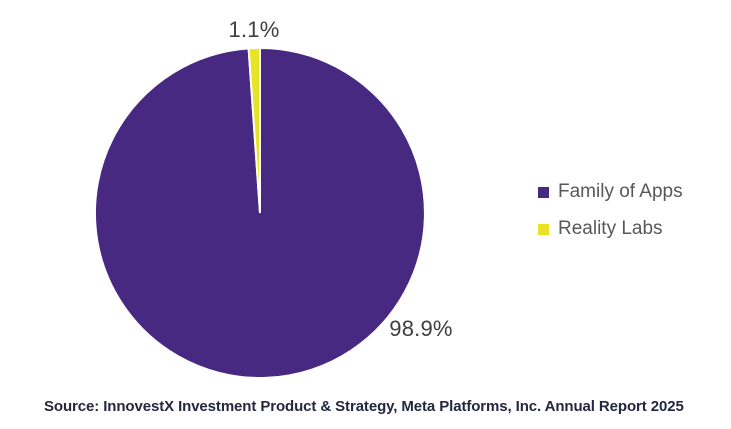 The height and width of the screenshot is (429, 731). What do you see at coordinates (254, 130) in the screenshot?
I see `pie-slice-reality-labs` at bounding box center [254, 130].